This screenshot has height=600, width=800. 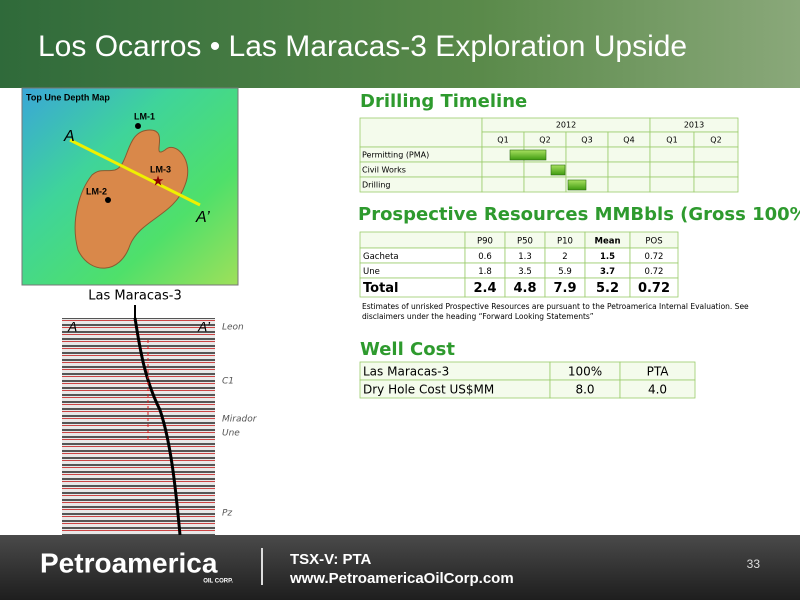 I want to click on cell-text: POS, so click(x=653, y=242).